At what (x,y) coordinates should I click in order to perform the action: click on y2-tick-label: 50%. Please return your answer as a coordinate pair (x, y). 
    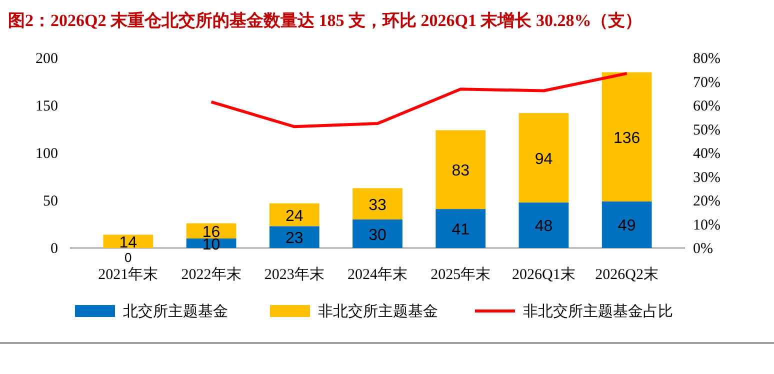
    Looking at the image, I should click on (706, 130).